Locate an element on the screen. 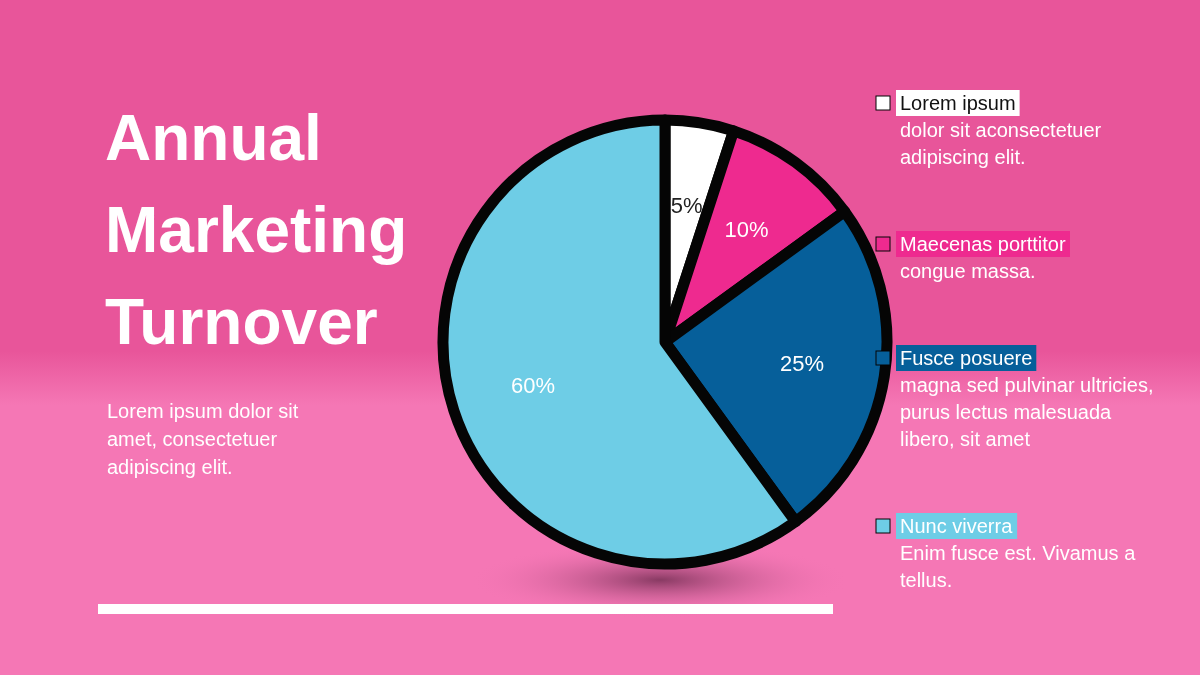  data-label: 10% is located at coordinates (746, 230).